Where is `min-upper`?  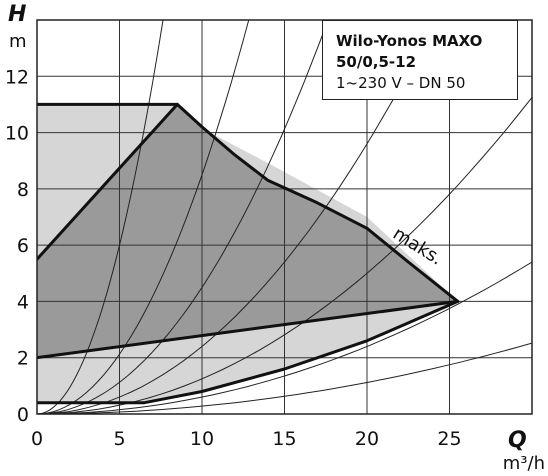 min-upper is located at coordinates (248, 329).